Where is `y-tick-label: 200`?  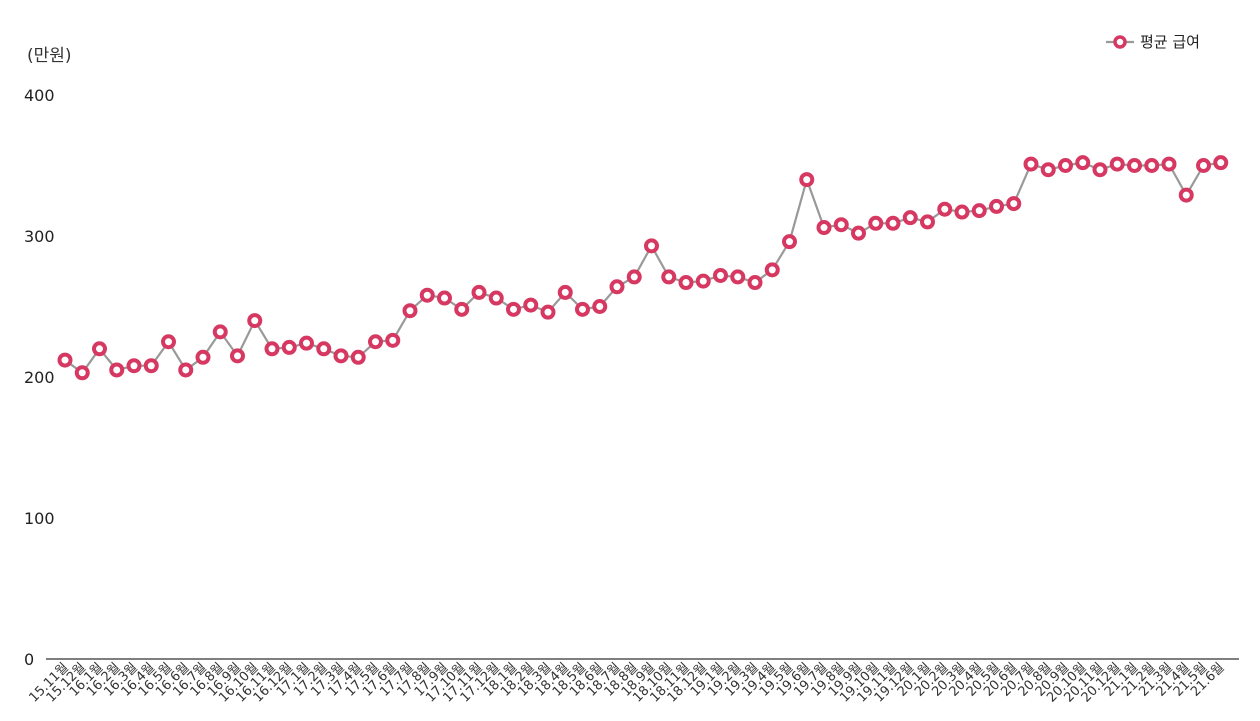 y-tick-label: 200 is located at coordinates (39, 377).